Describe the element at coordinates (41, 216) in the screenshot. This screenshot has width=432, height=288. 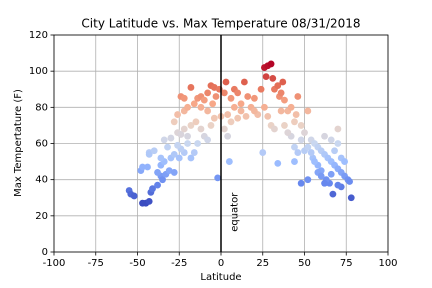
I see `y-tick-label: 20` at that location.